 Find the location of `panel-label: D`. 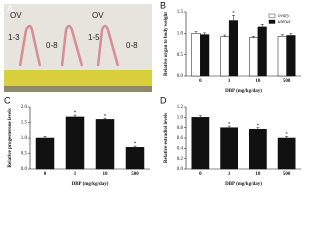

panel-label: D is located at coordinates (163, 100).